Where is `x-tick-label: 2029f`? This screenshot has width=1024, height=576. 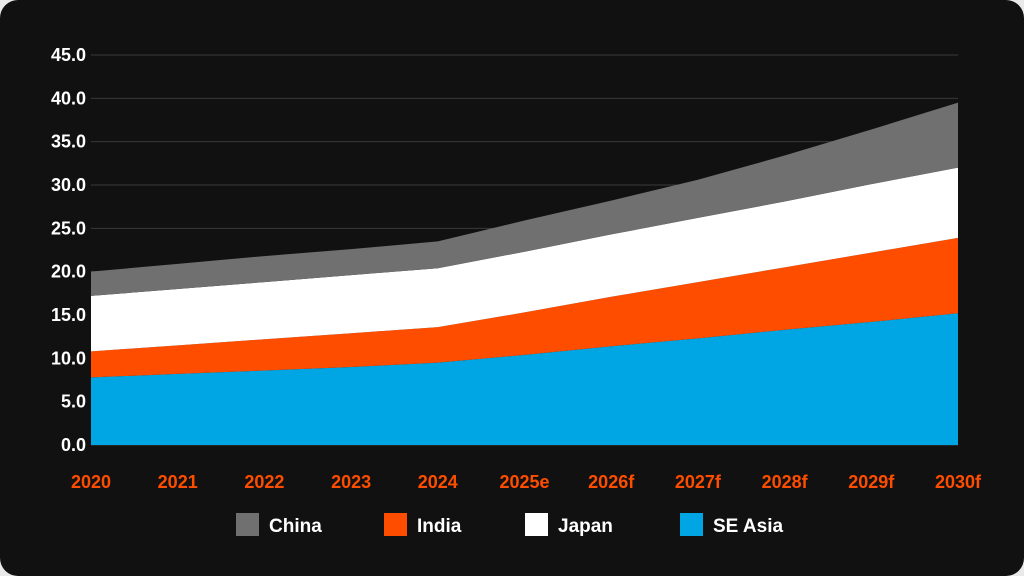
x-tick-label: 2029f is located at coordinates (871, 482).